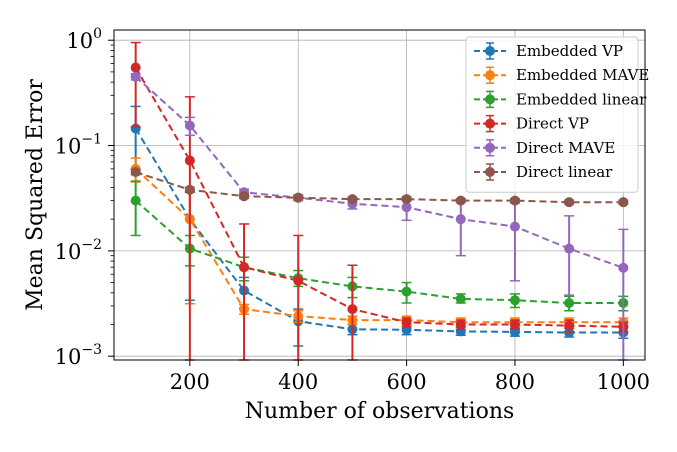 The width and height of the screenshot is (677, 452). I want to click on x-tick-label: 200, so click(190, 382).